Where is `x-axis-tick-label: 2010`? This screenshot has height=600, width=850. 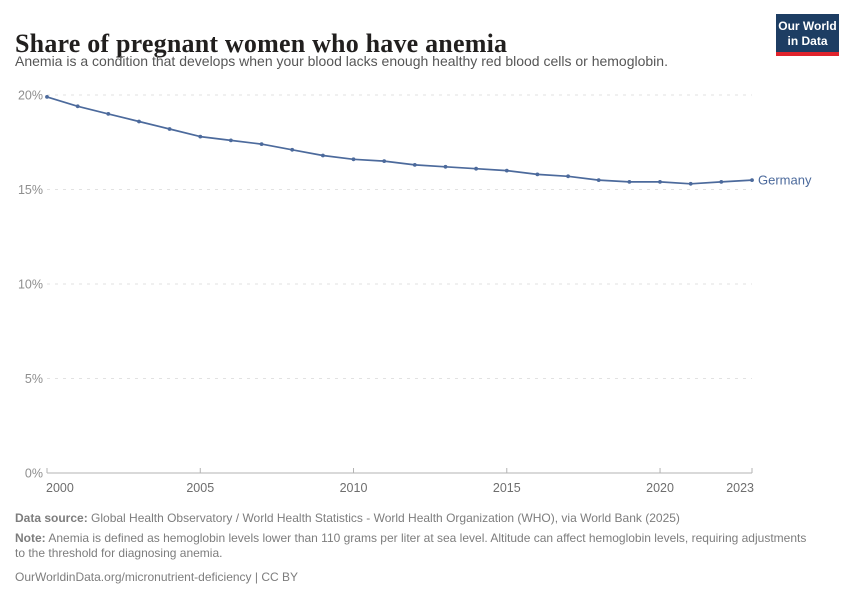 x-axis-tick-label: 2010 is located at coordinates (354, 488).